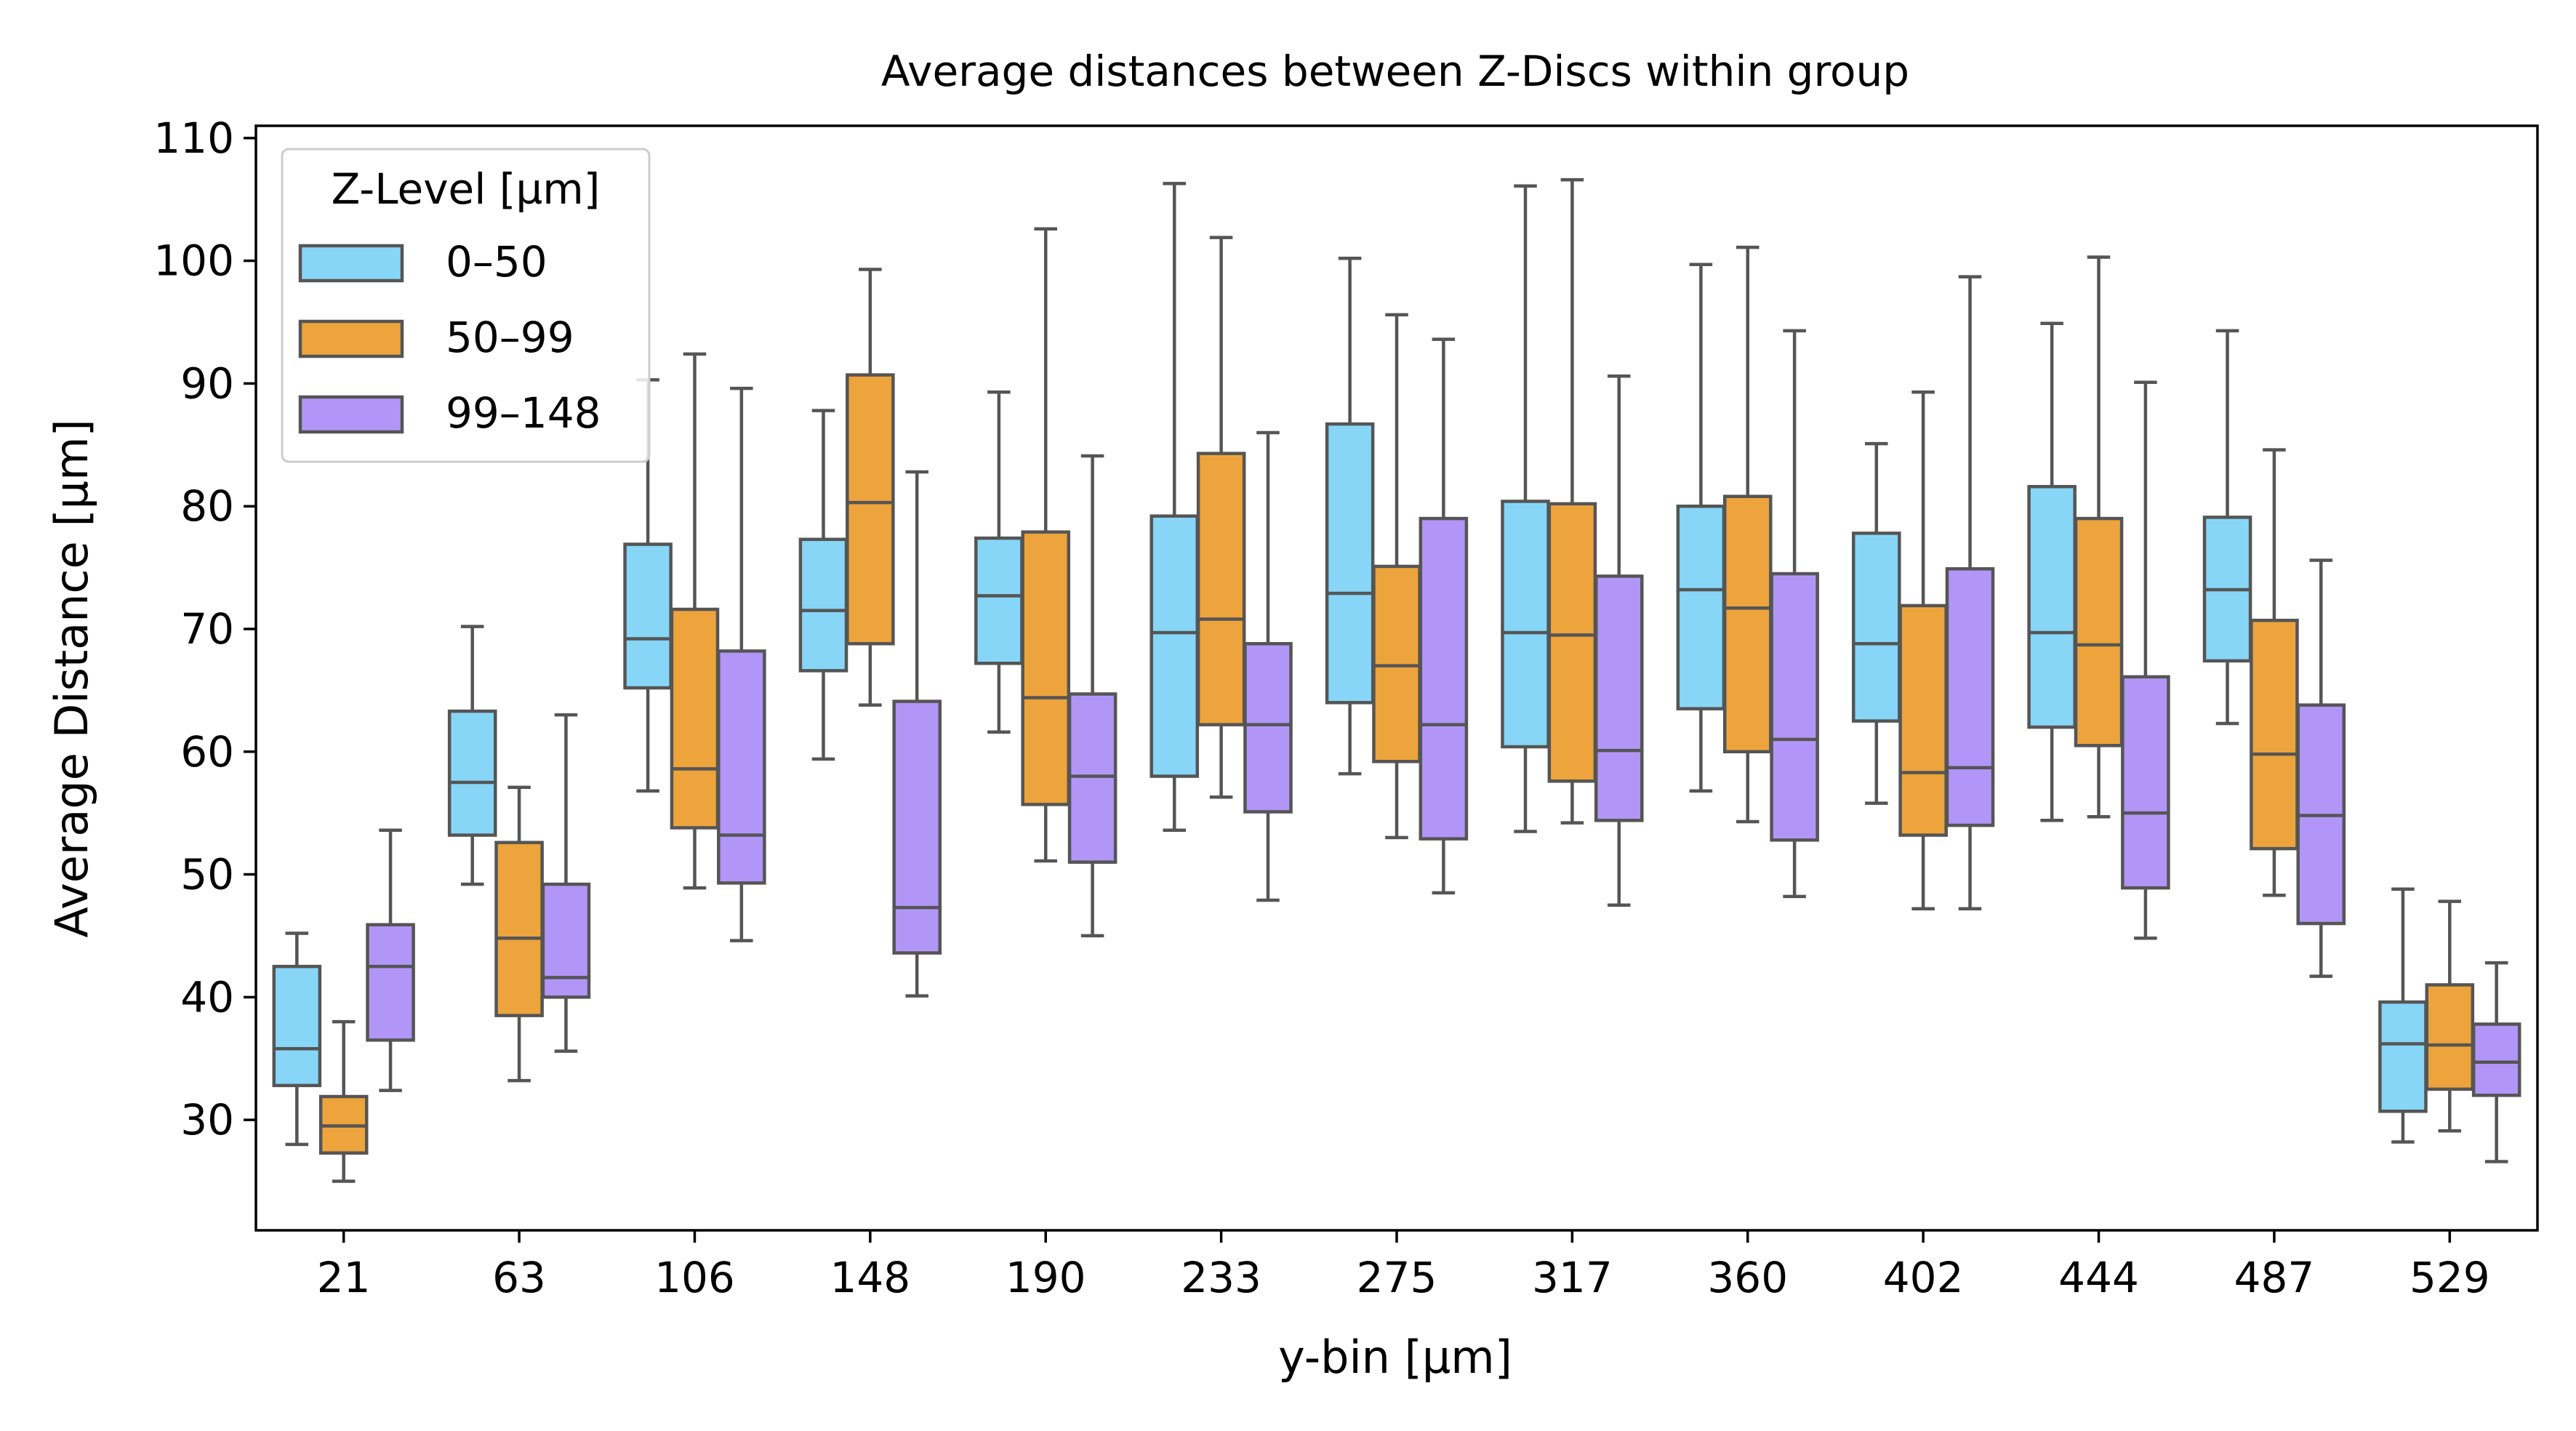  I want to click on x-tick-label: 360, so click(1747, 1277).